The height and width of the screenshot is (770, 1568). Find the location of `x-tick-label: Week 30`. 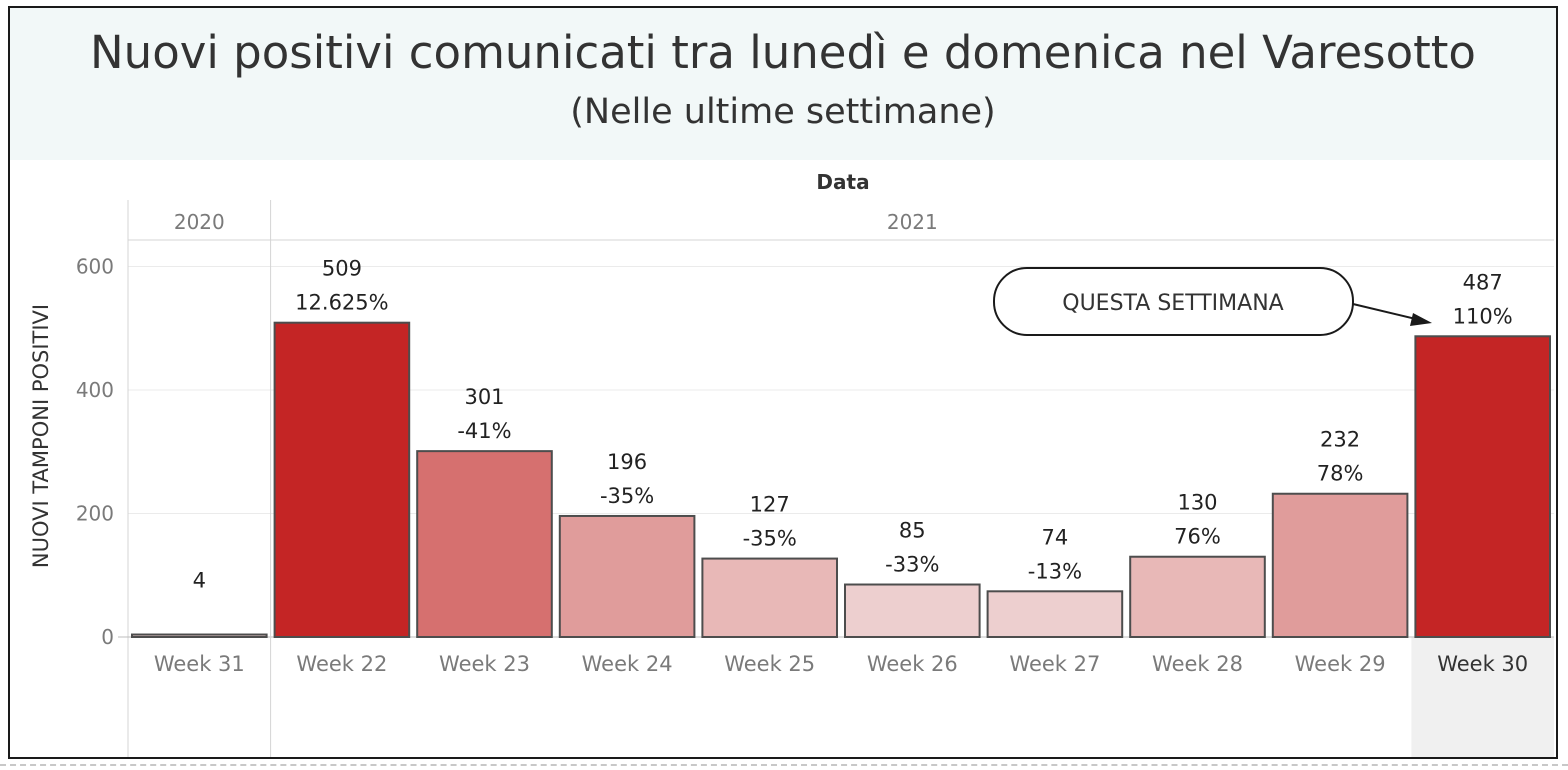

x-tick-label: Week 30 is located at coordinates (1482, 664).